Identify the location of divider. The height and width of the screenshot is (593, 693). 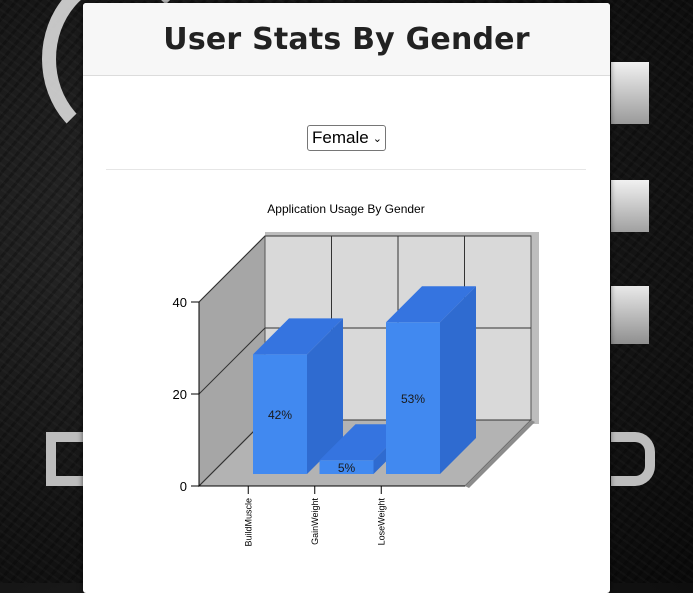
(346, 169).